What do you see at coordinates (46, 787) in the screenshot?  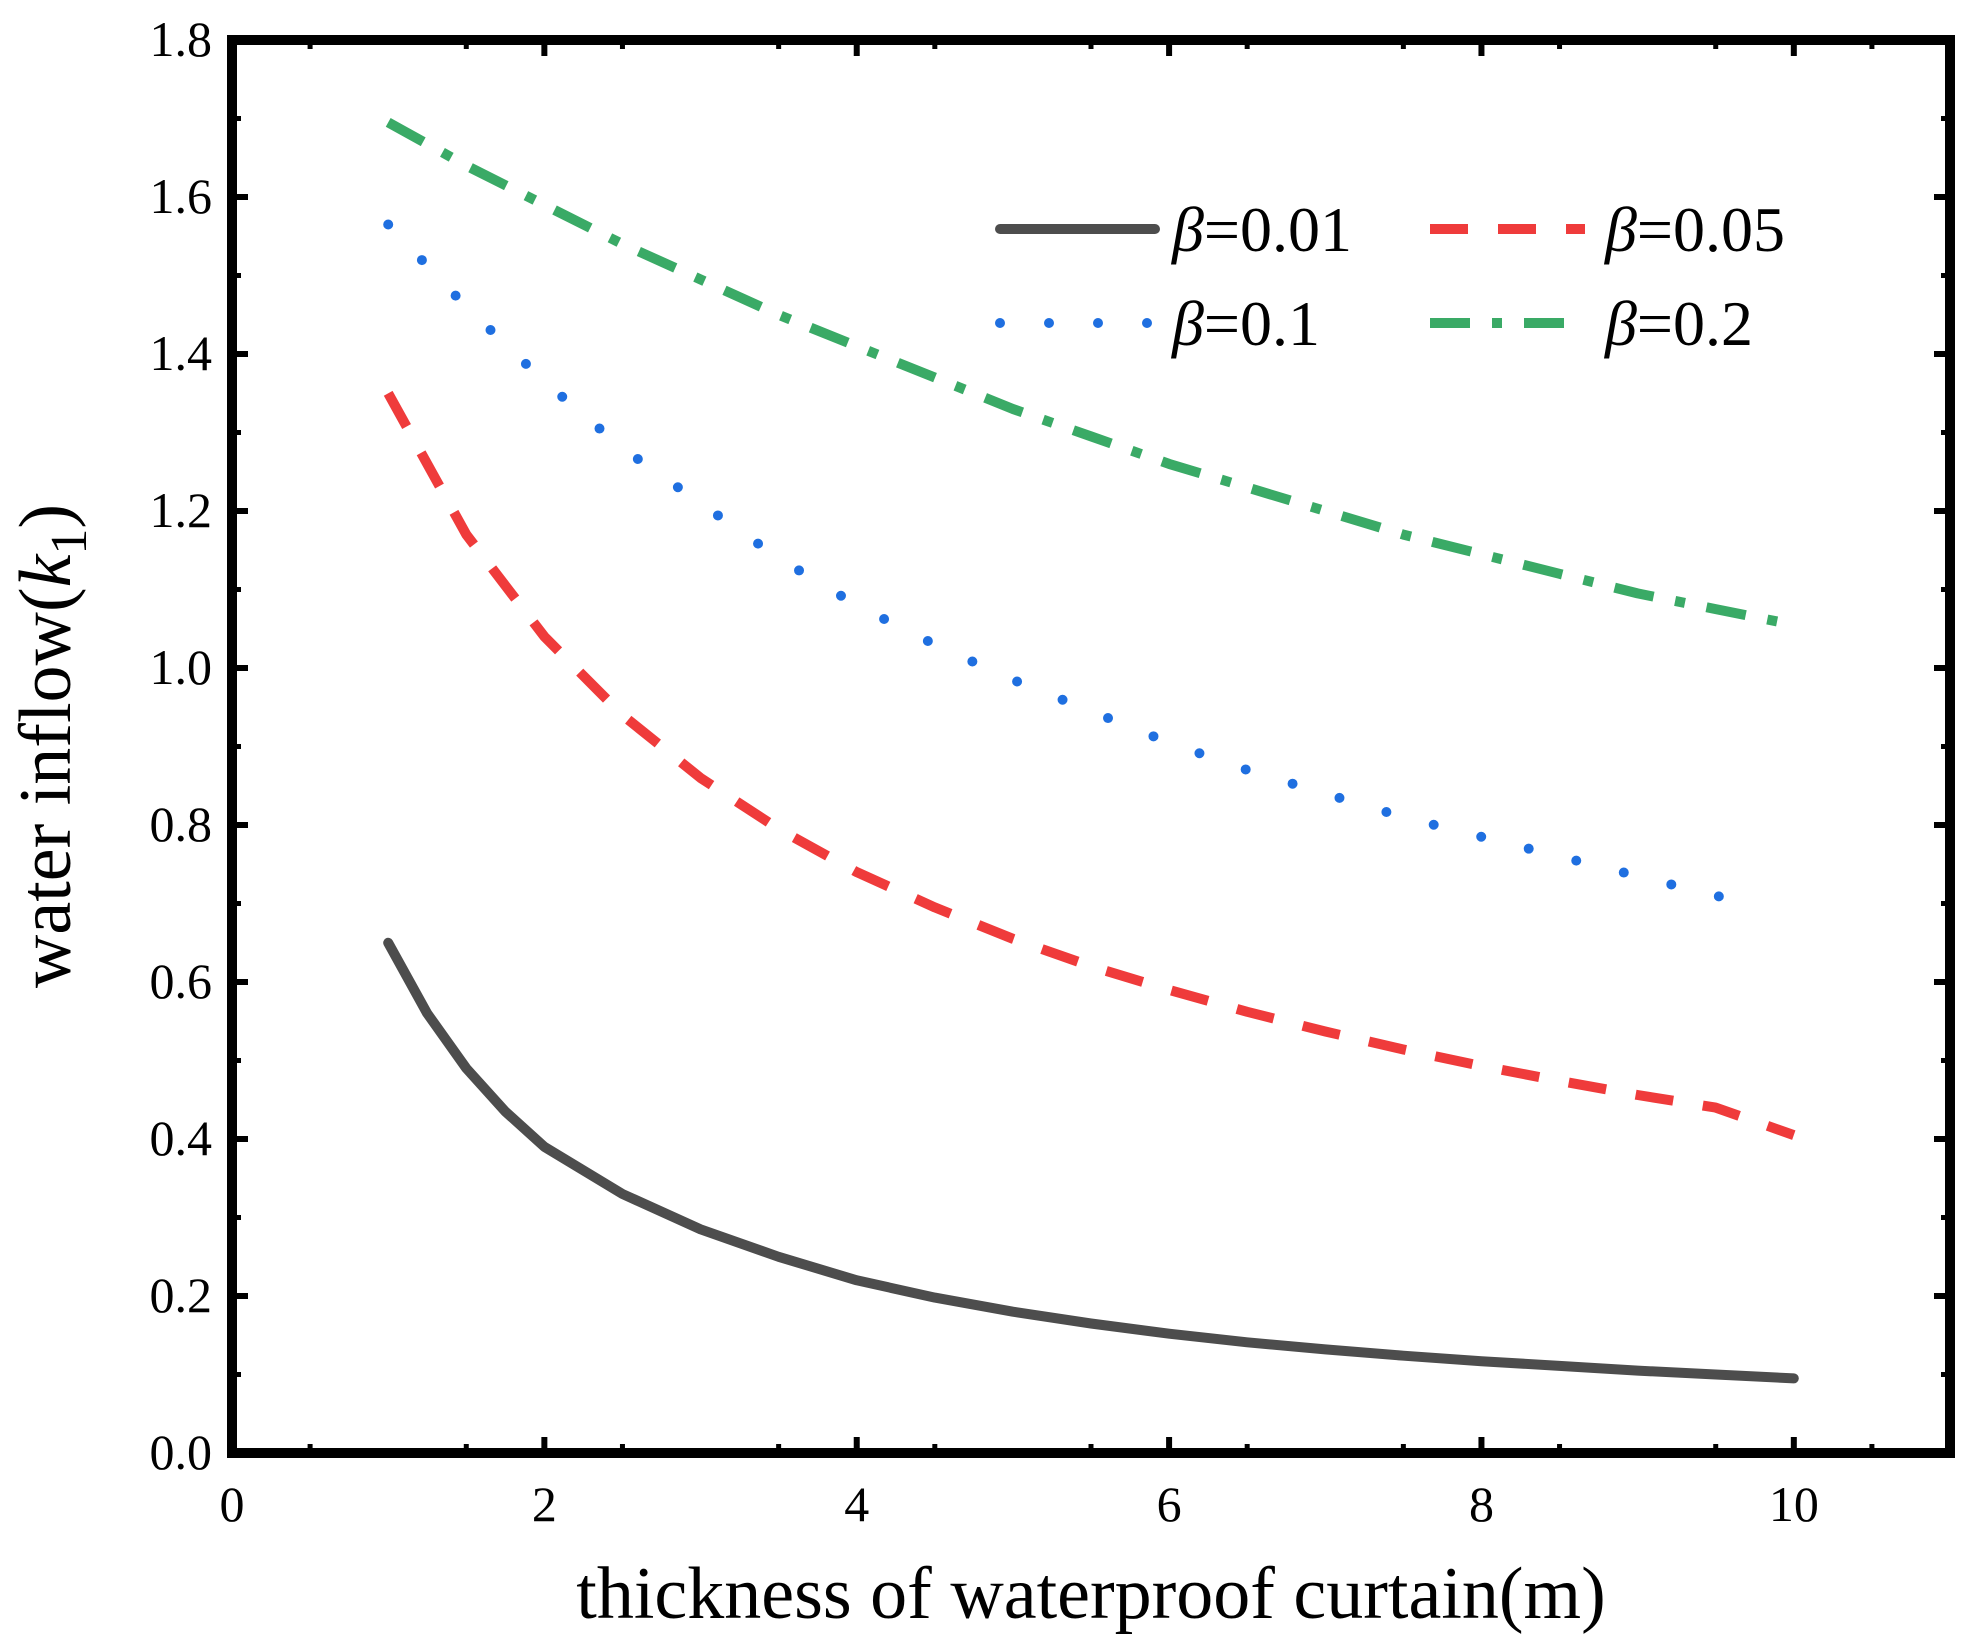 I see `y-axis-title-main: water inflow(` at bounding box center [46, 787].